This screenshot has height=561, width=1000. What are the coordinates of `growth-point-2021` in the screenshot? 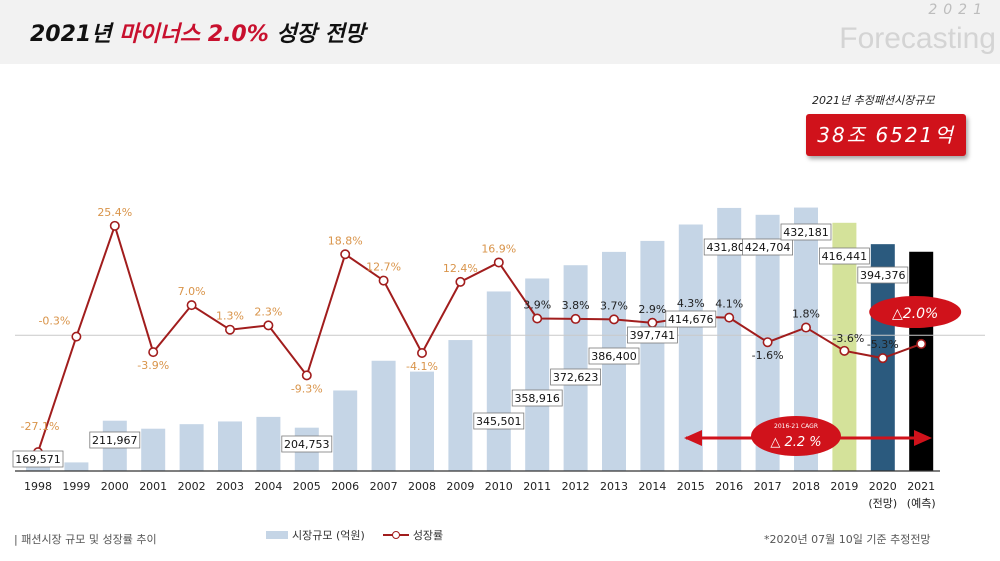 It's located at (921, 343).